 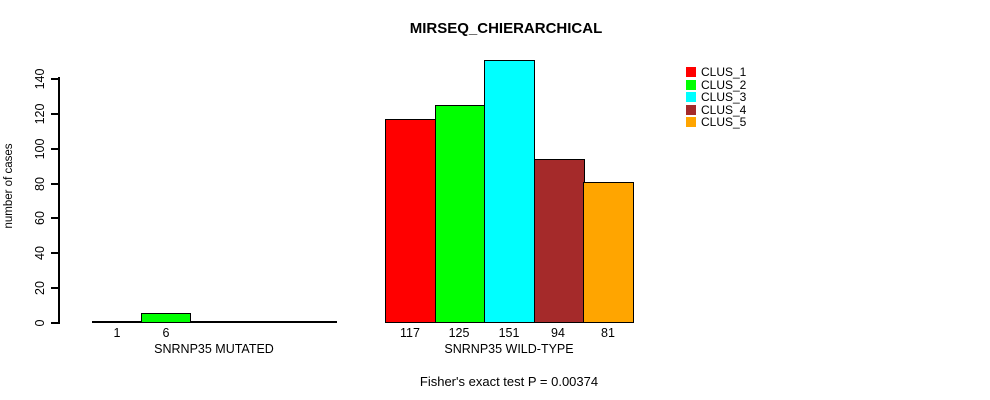 I want to click on y-tick-label: 80, so click(x=40, y=184).